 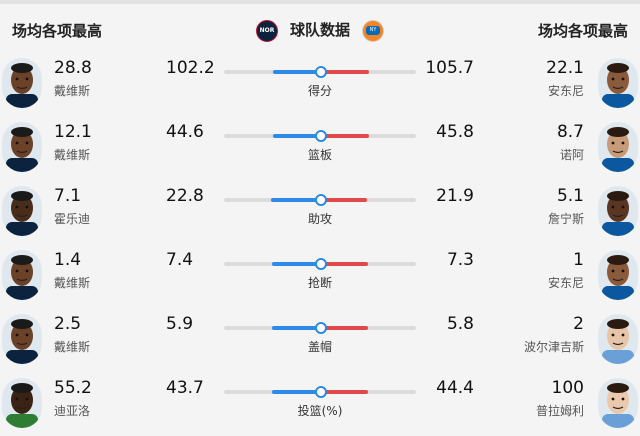 I want to click on stat-row: 7.1 霍乐迪 22.8 助攻 21.9 5.1 詹宁斯, so click(x=320, y=212).